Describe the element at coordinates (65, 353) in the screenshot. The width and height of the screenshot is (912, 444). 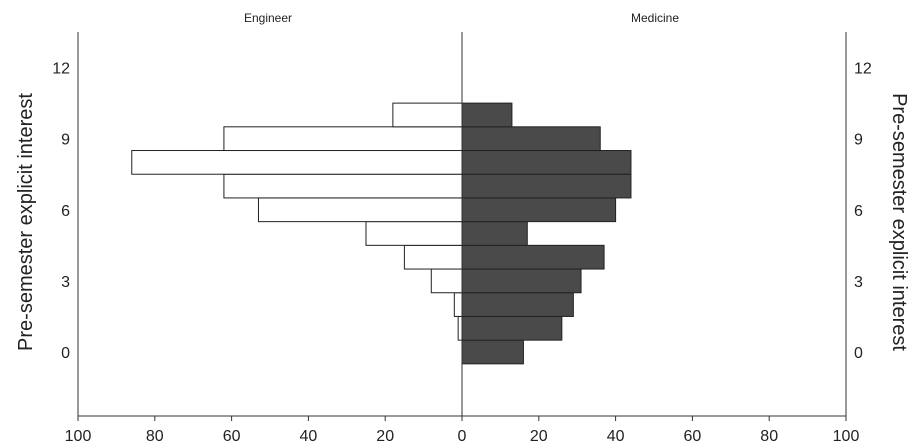
I see `y-tick-label-left-0: 0` at that location.